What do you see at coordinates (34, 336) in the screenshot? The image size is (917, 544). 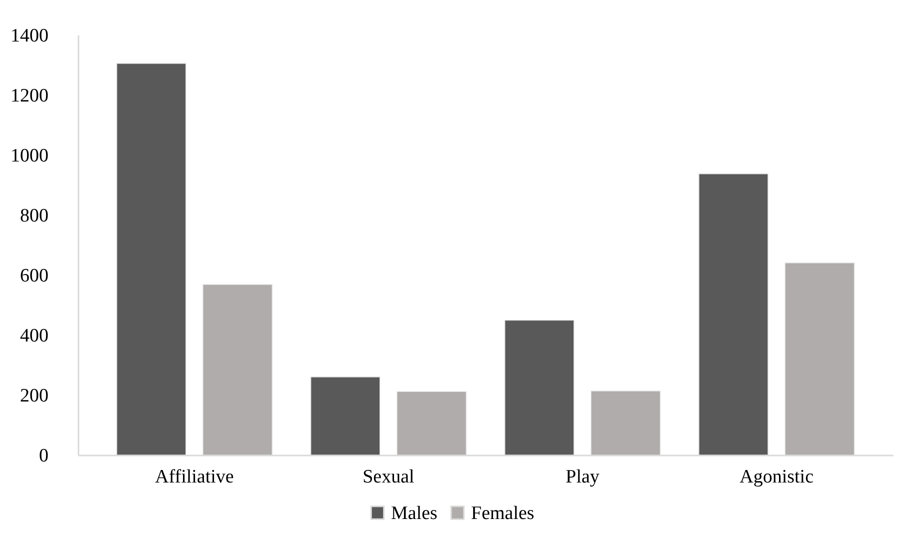 I see `y-tick-label: 400` at bounding box center [34, 336].